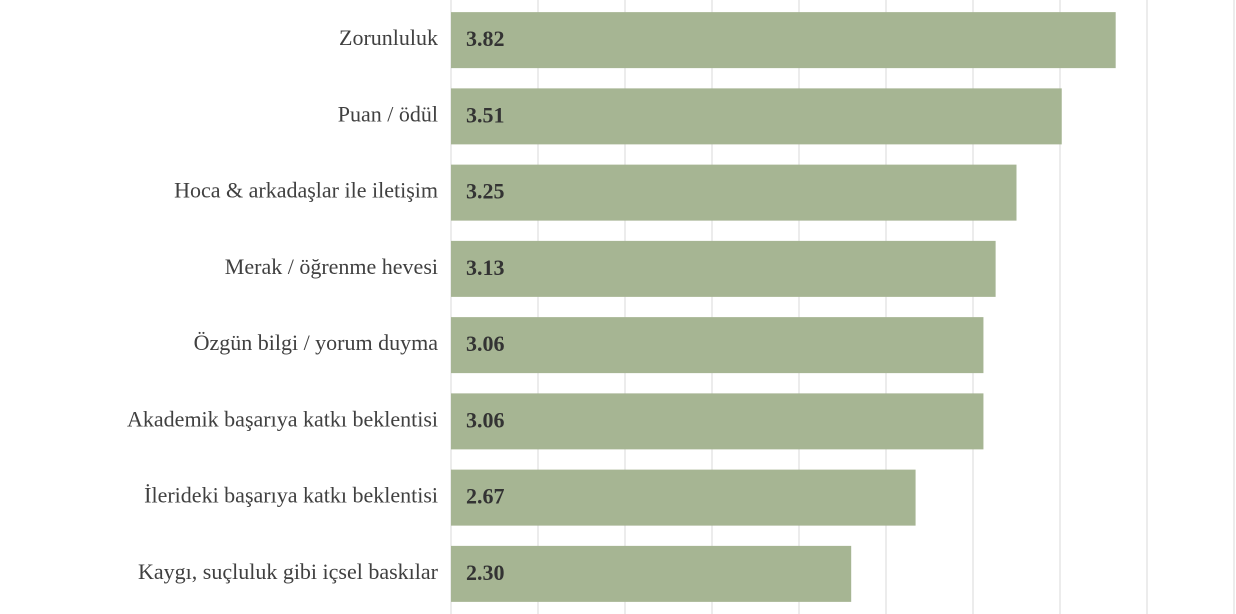 The width and height of the screenshot is (1236, 614). I want to click on y-tick-label: Özgün bilgi / yorum duyma, so click(316, 342).